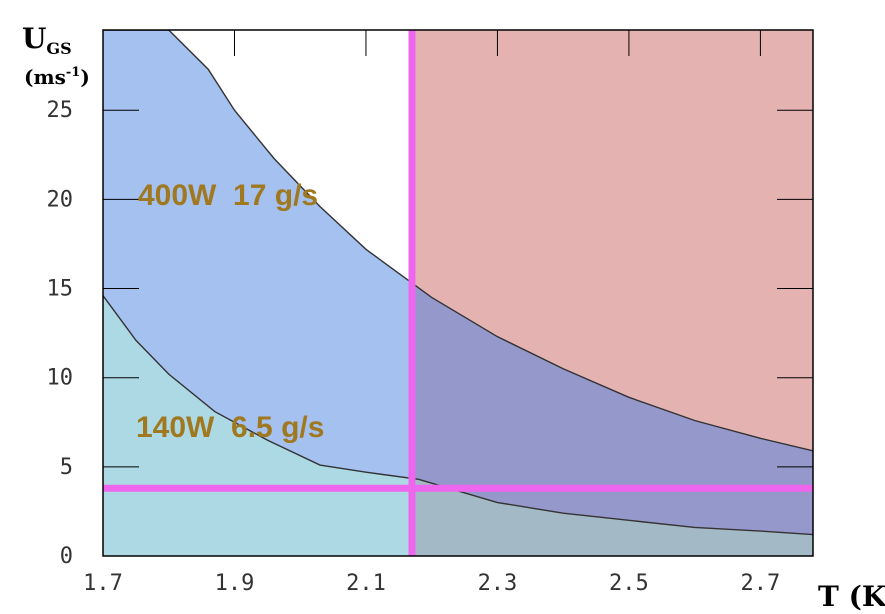 The image size is (885, 614). I want to click on ytick-label: 0, so click(66, 556).